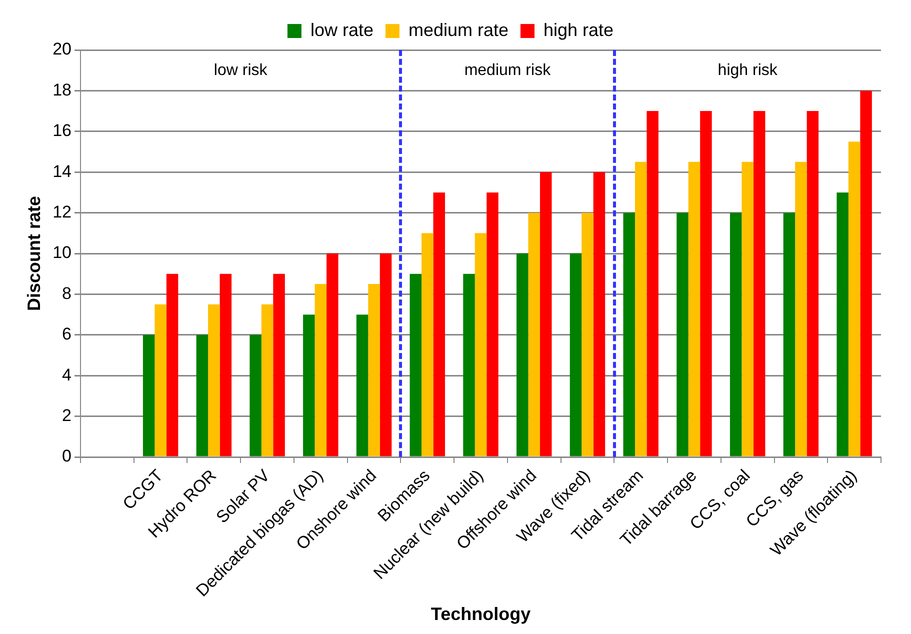  What do you see at coordinates (67, 374) in the screenshot?
I see `y-tick-label: 4` at bounding box center [67, 374].